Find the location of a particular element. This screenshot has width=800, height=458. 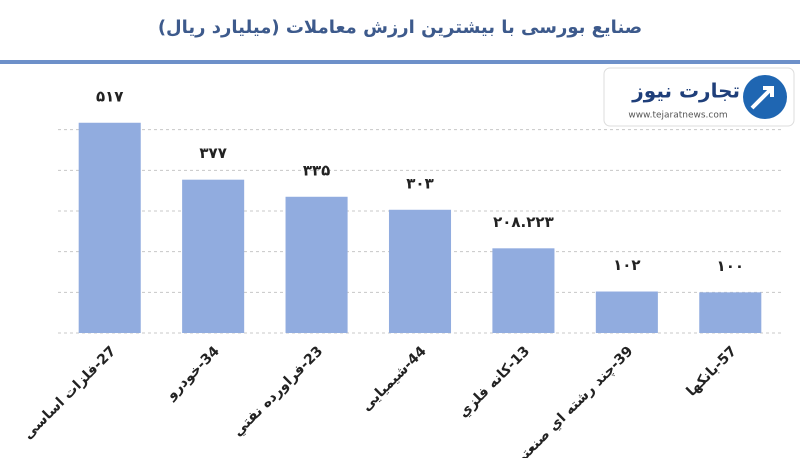

brand-name: تجارت نیوز is located at coordinates (685, 91).